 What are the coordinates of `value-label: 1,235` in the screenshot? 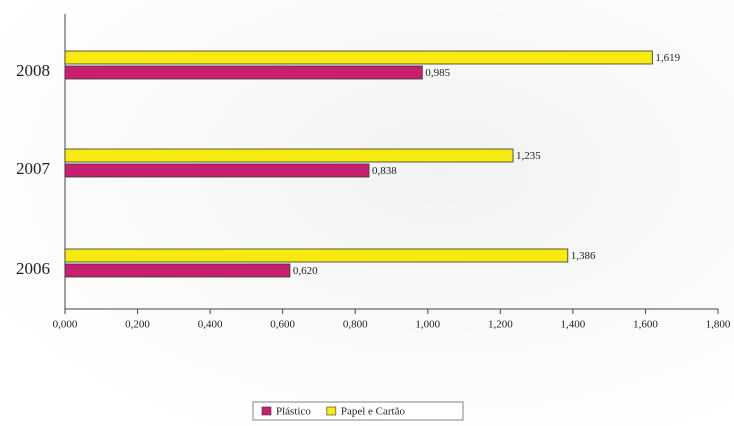 It's located at (528, 156).